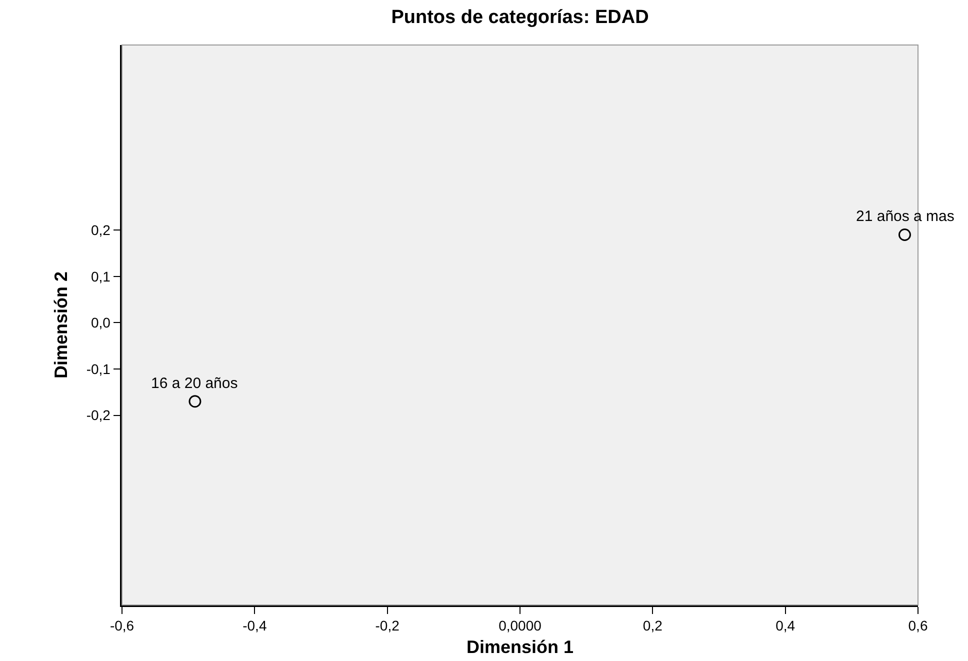 The height and width of the screenshot is (661, 968). Describe the element at coordinates (520, 626) in the screenshot. I see `x-tick-label: 0,0000` at that location.